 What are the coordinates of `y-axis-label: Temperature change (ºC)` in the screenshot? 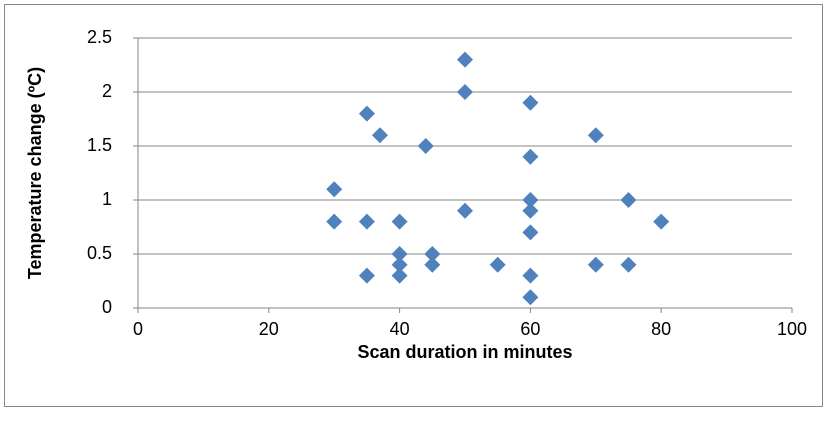 It's located at (35, 173).